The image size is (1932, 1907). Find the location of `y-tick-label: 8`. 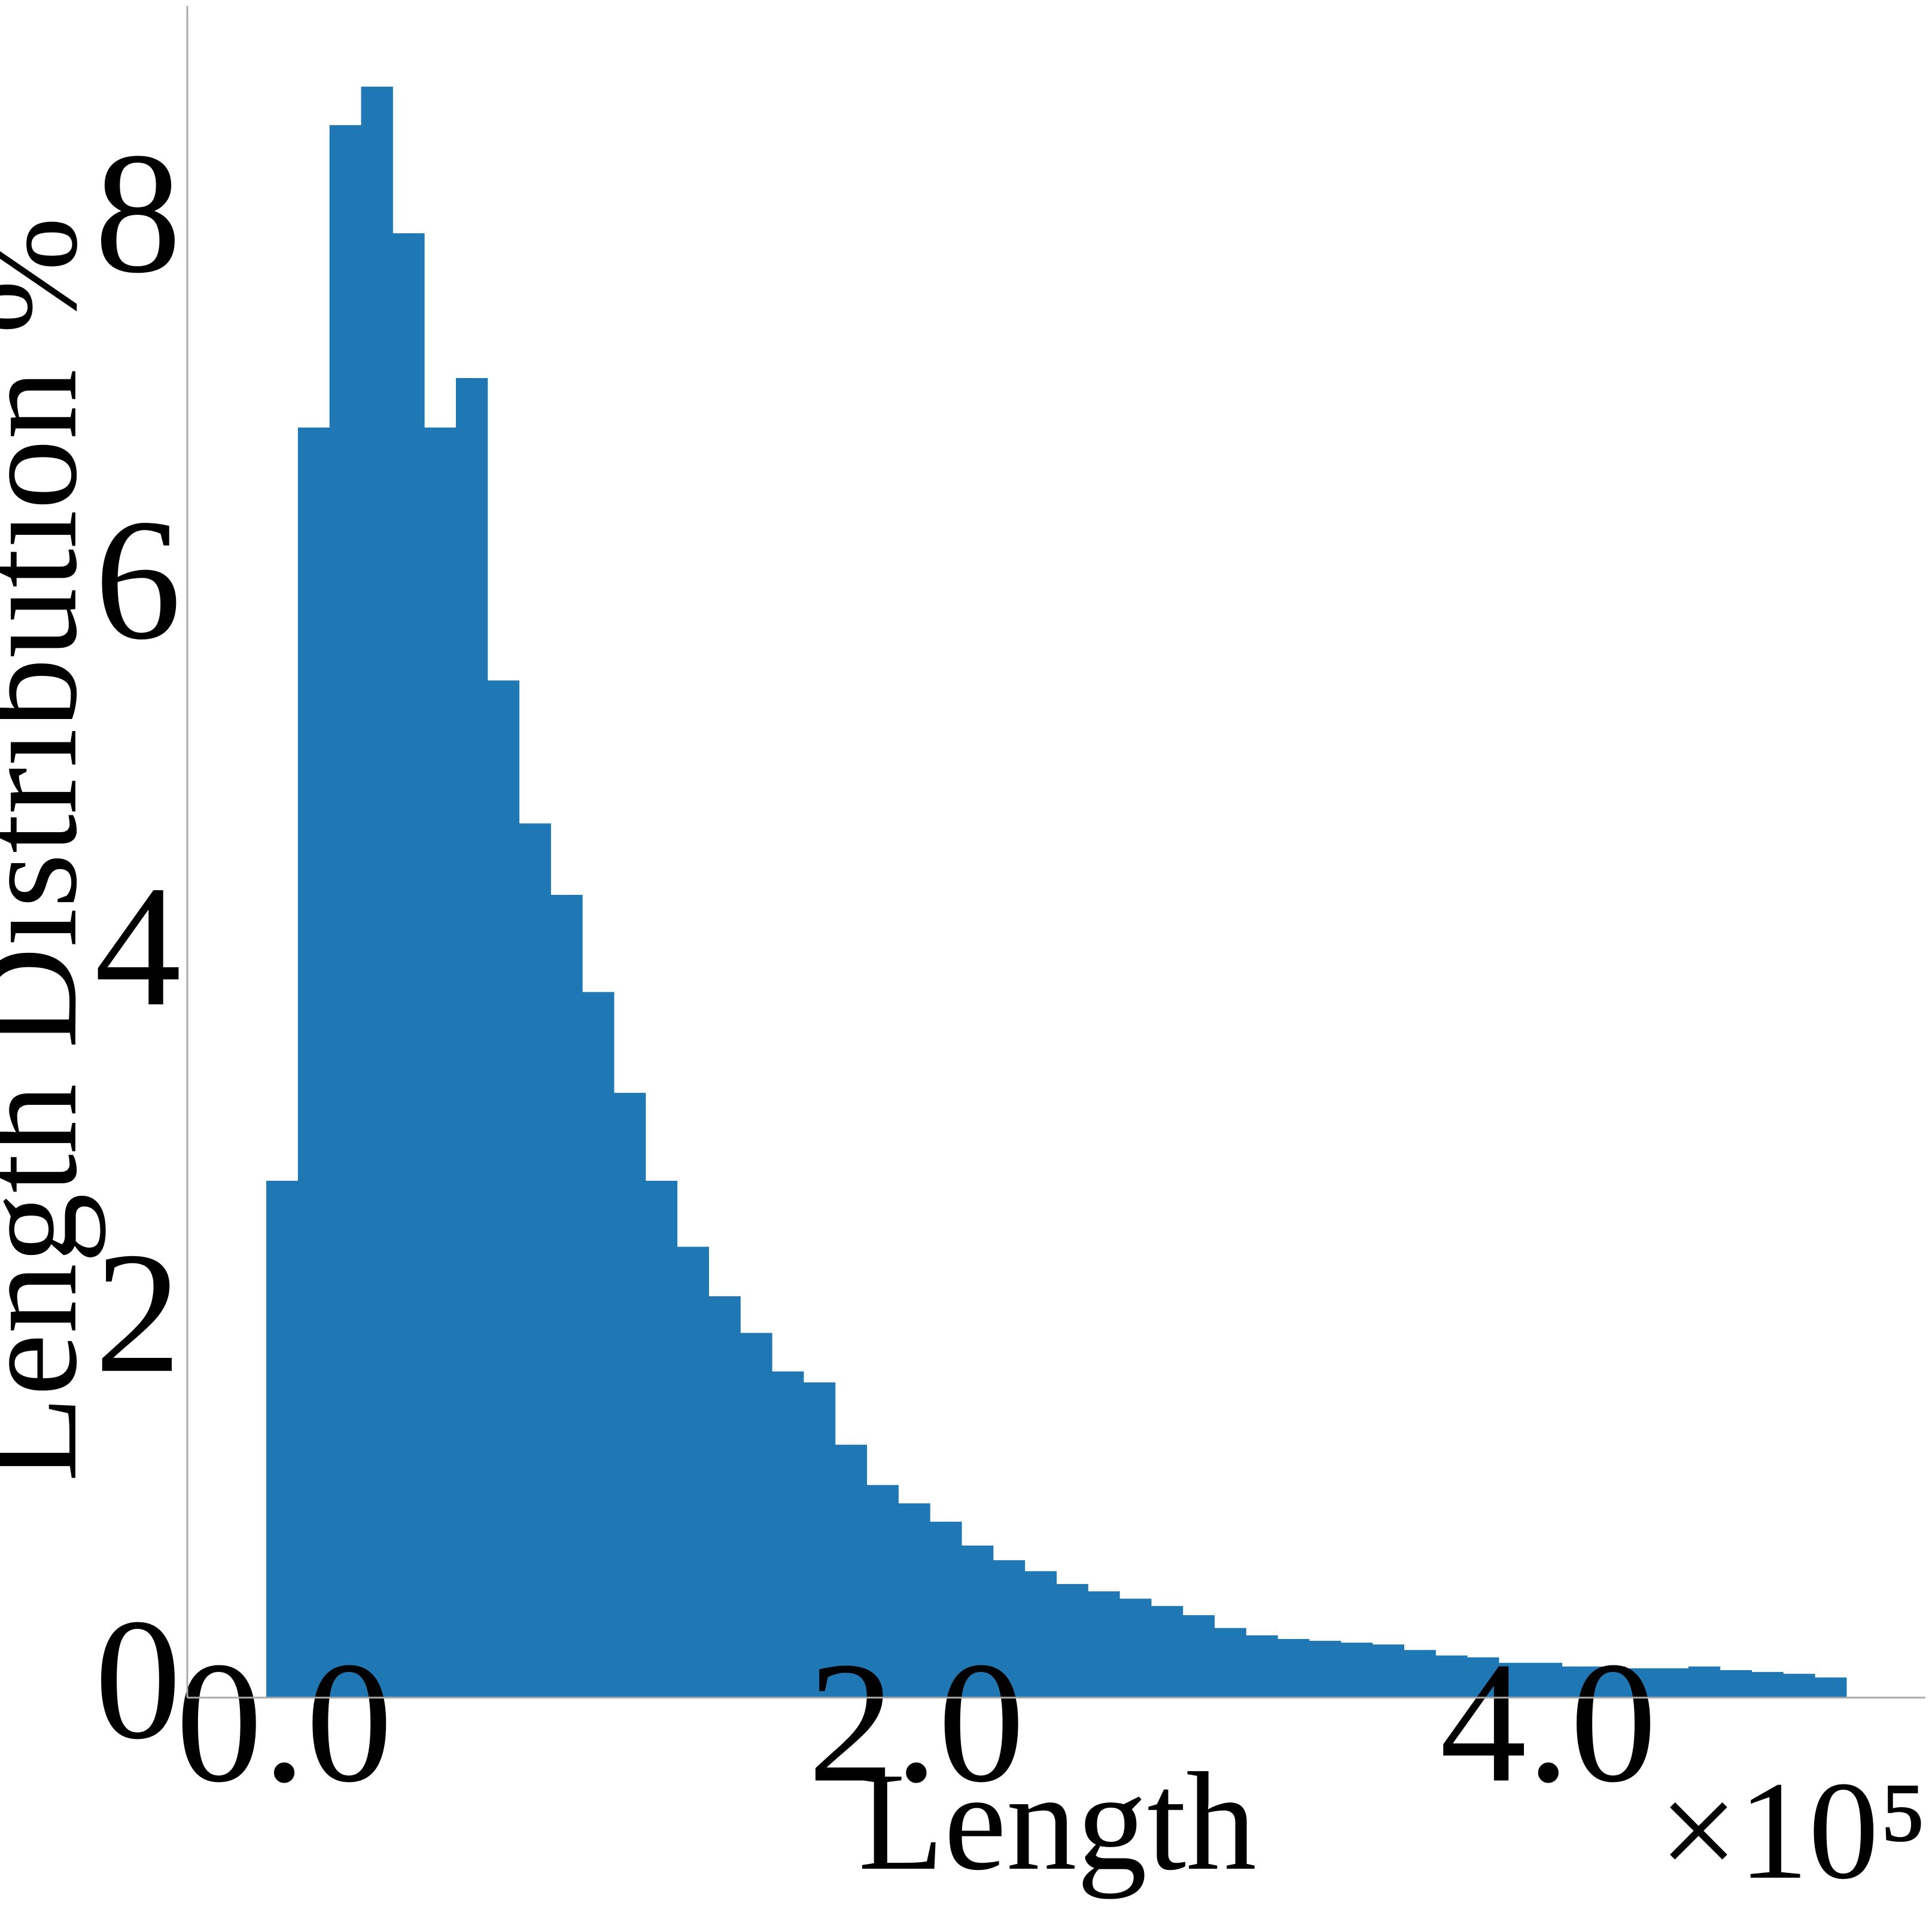

y-tick-label: 8 is located at coordinates (138, 213).